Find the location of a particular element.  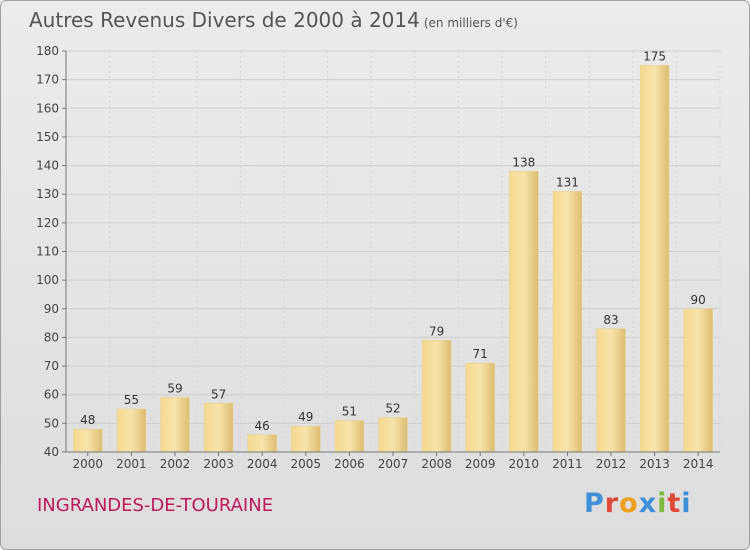

x-tick-label: 2012 is located at coordinates (611, 464).